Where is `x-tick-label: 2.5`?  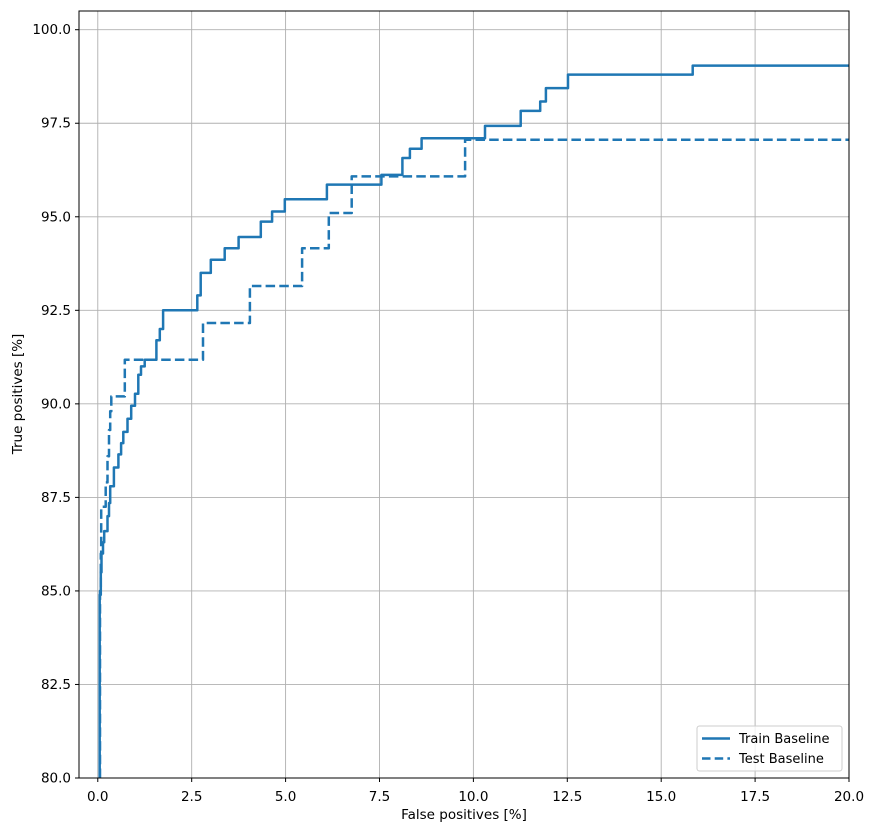
x-tick-label: 2.5 is located at coordinates (191, 797).